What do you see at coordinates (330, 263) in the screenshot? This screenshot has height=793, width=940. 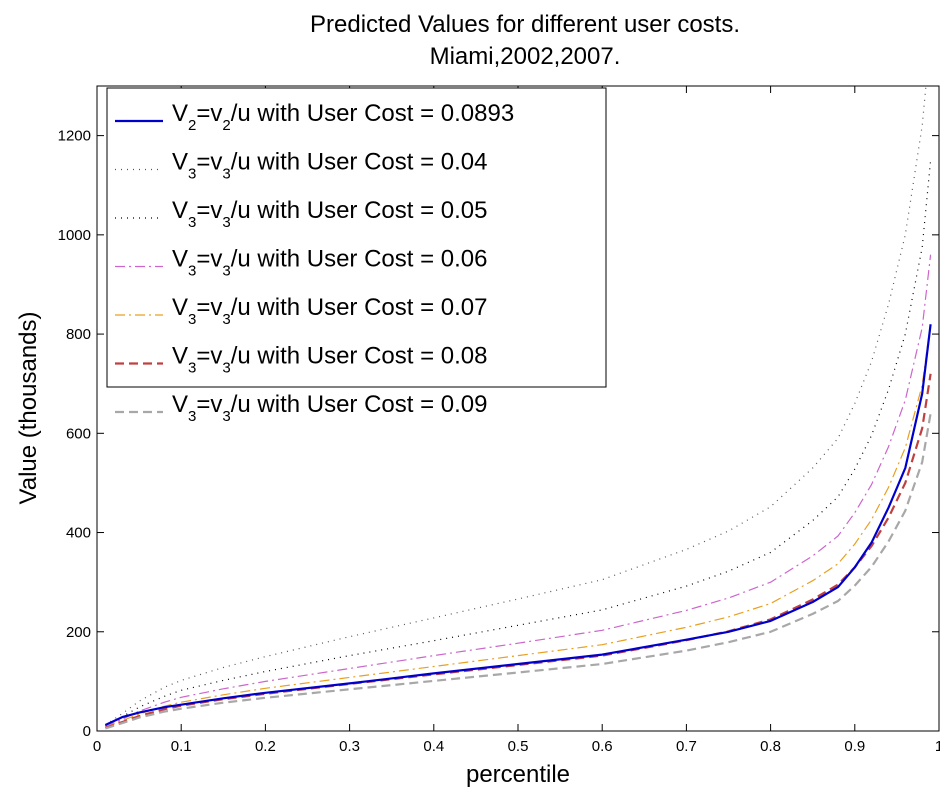 I see `legend-label: V3=v3/u with User Cost = 0.06` at bounding box center [330, 263].